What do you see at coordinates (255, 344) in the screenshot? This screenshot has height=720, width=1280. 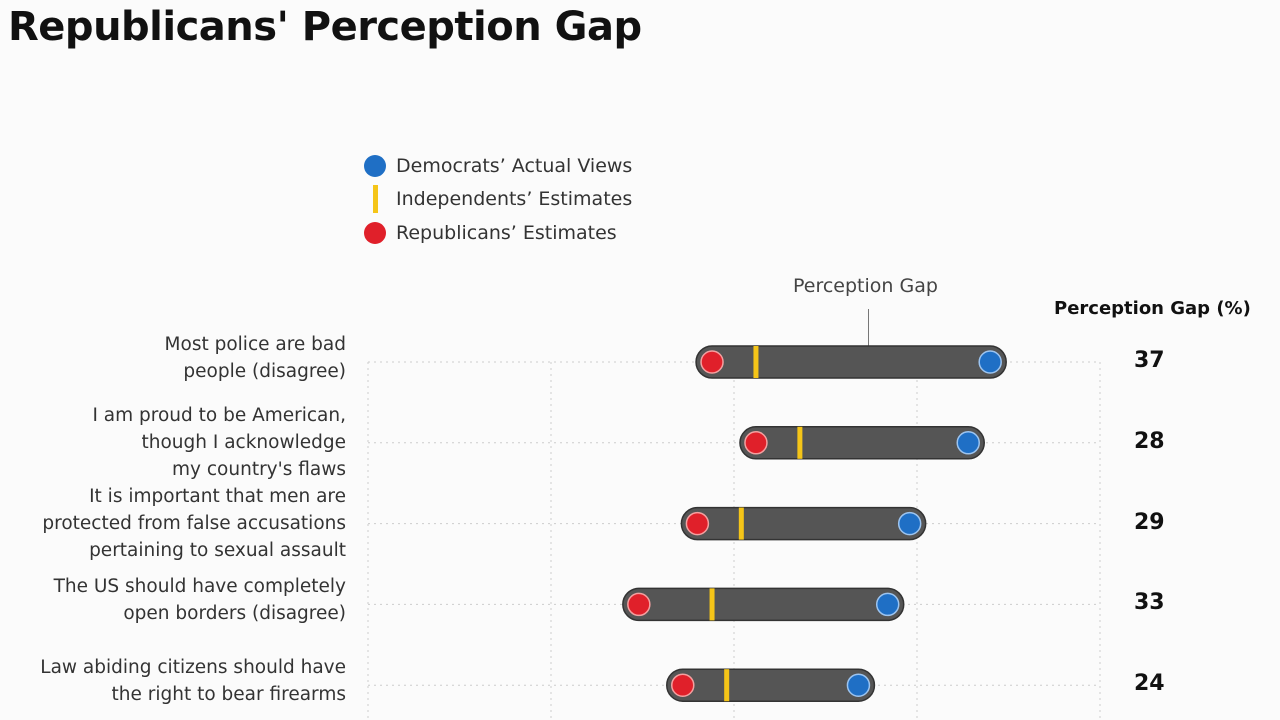 I see `row-label-line: Most police are bad` at bounding box center [255, 344].